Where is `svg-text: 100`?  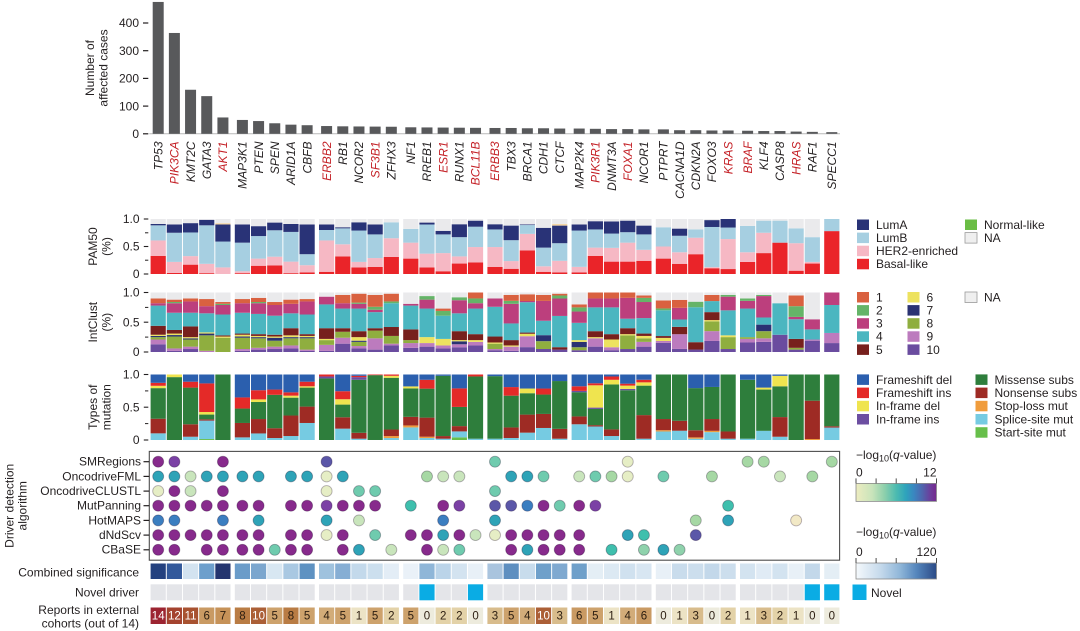
svg-text: 100 is located at coordinates (129, 106).